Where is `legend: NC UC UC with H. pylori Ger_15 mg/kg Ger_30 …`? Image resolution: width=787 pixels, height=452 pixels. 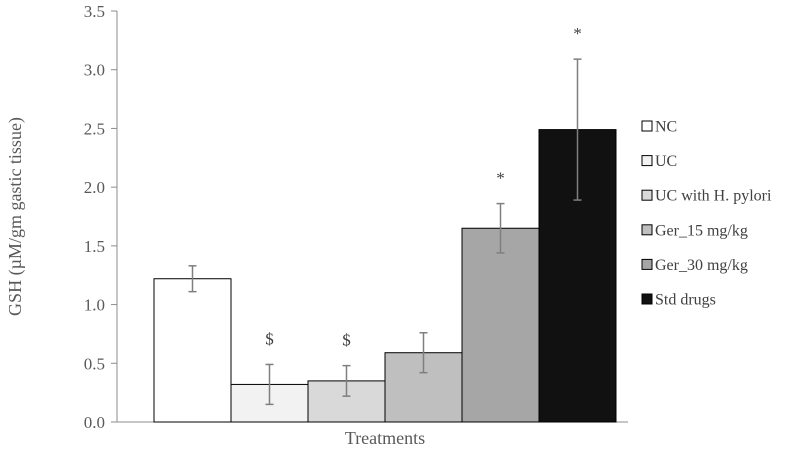 legend: NC UC UC with H. pylori Ger_15 mg/kg Ger_30 … is located at coordinates (706, 214).